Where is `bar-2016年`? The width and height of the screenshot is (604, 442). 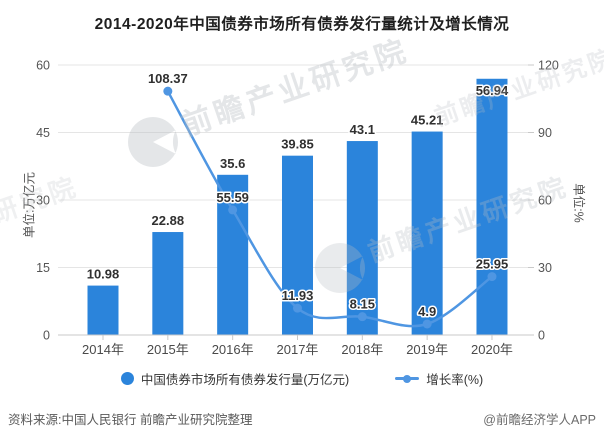 bar-2016年 is located at coordinates (233, 254).